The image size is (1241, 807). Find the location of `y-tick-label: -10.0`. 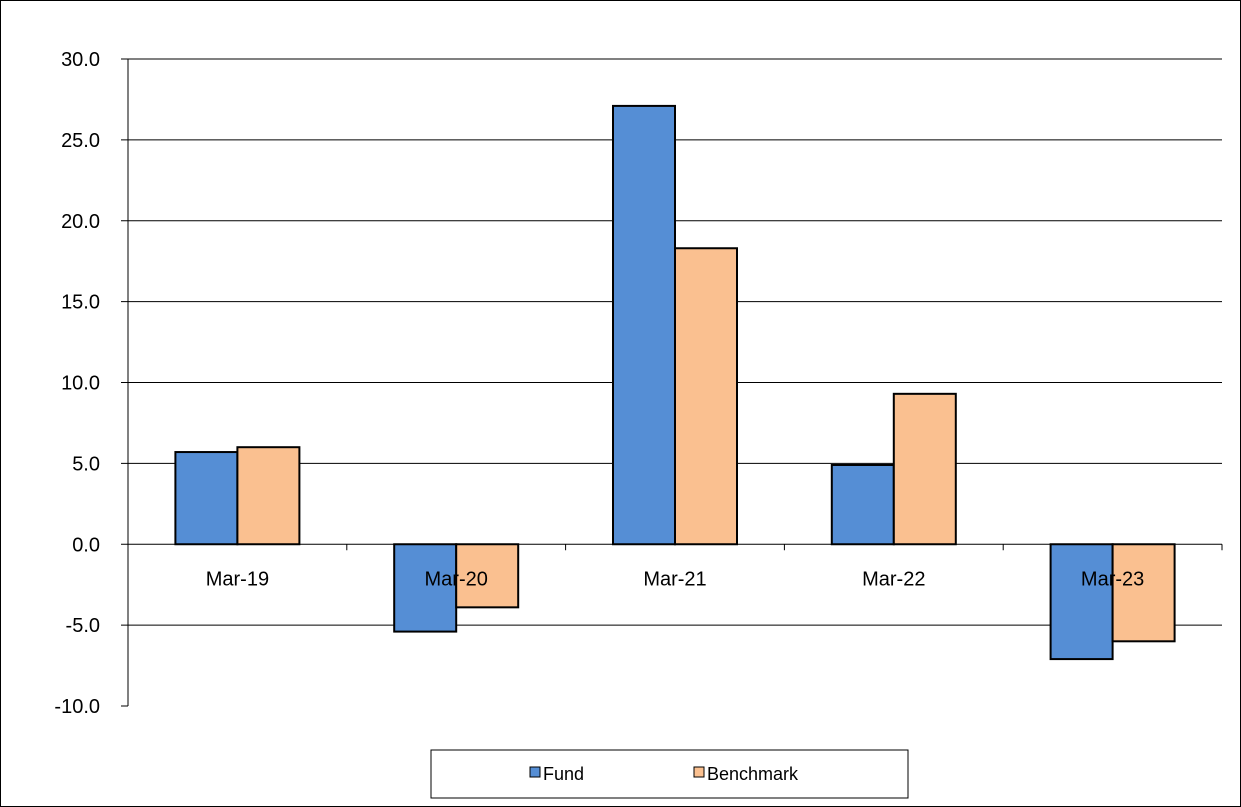

y-tick-label: -10.0 is located at coordinates (77, 707).